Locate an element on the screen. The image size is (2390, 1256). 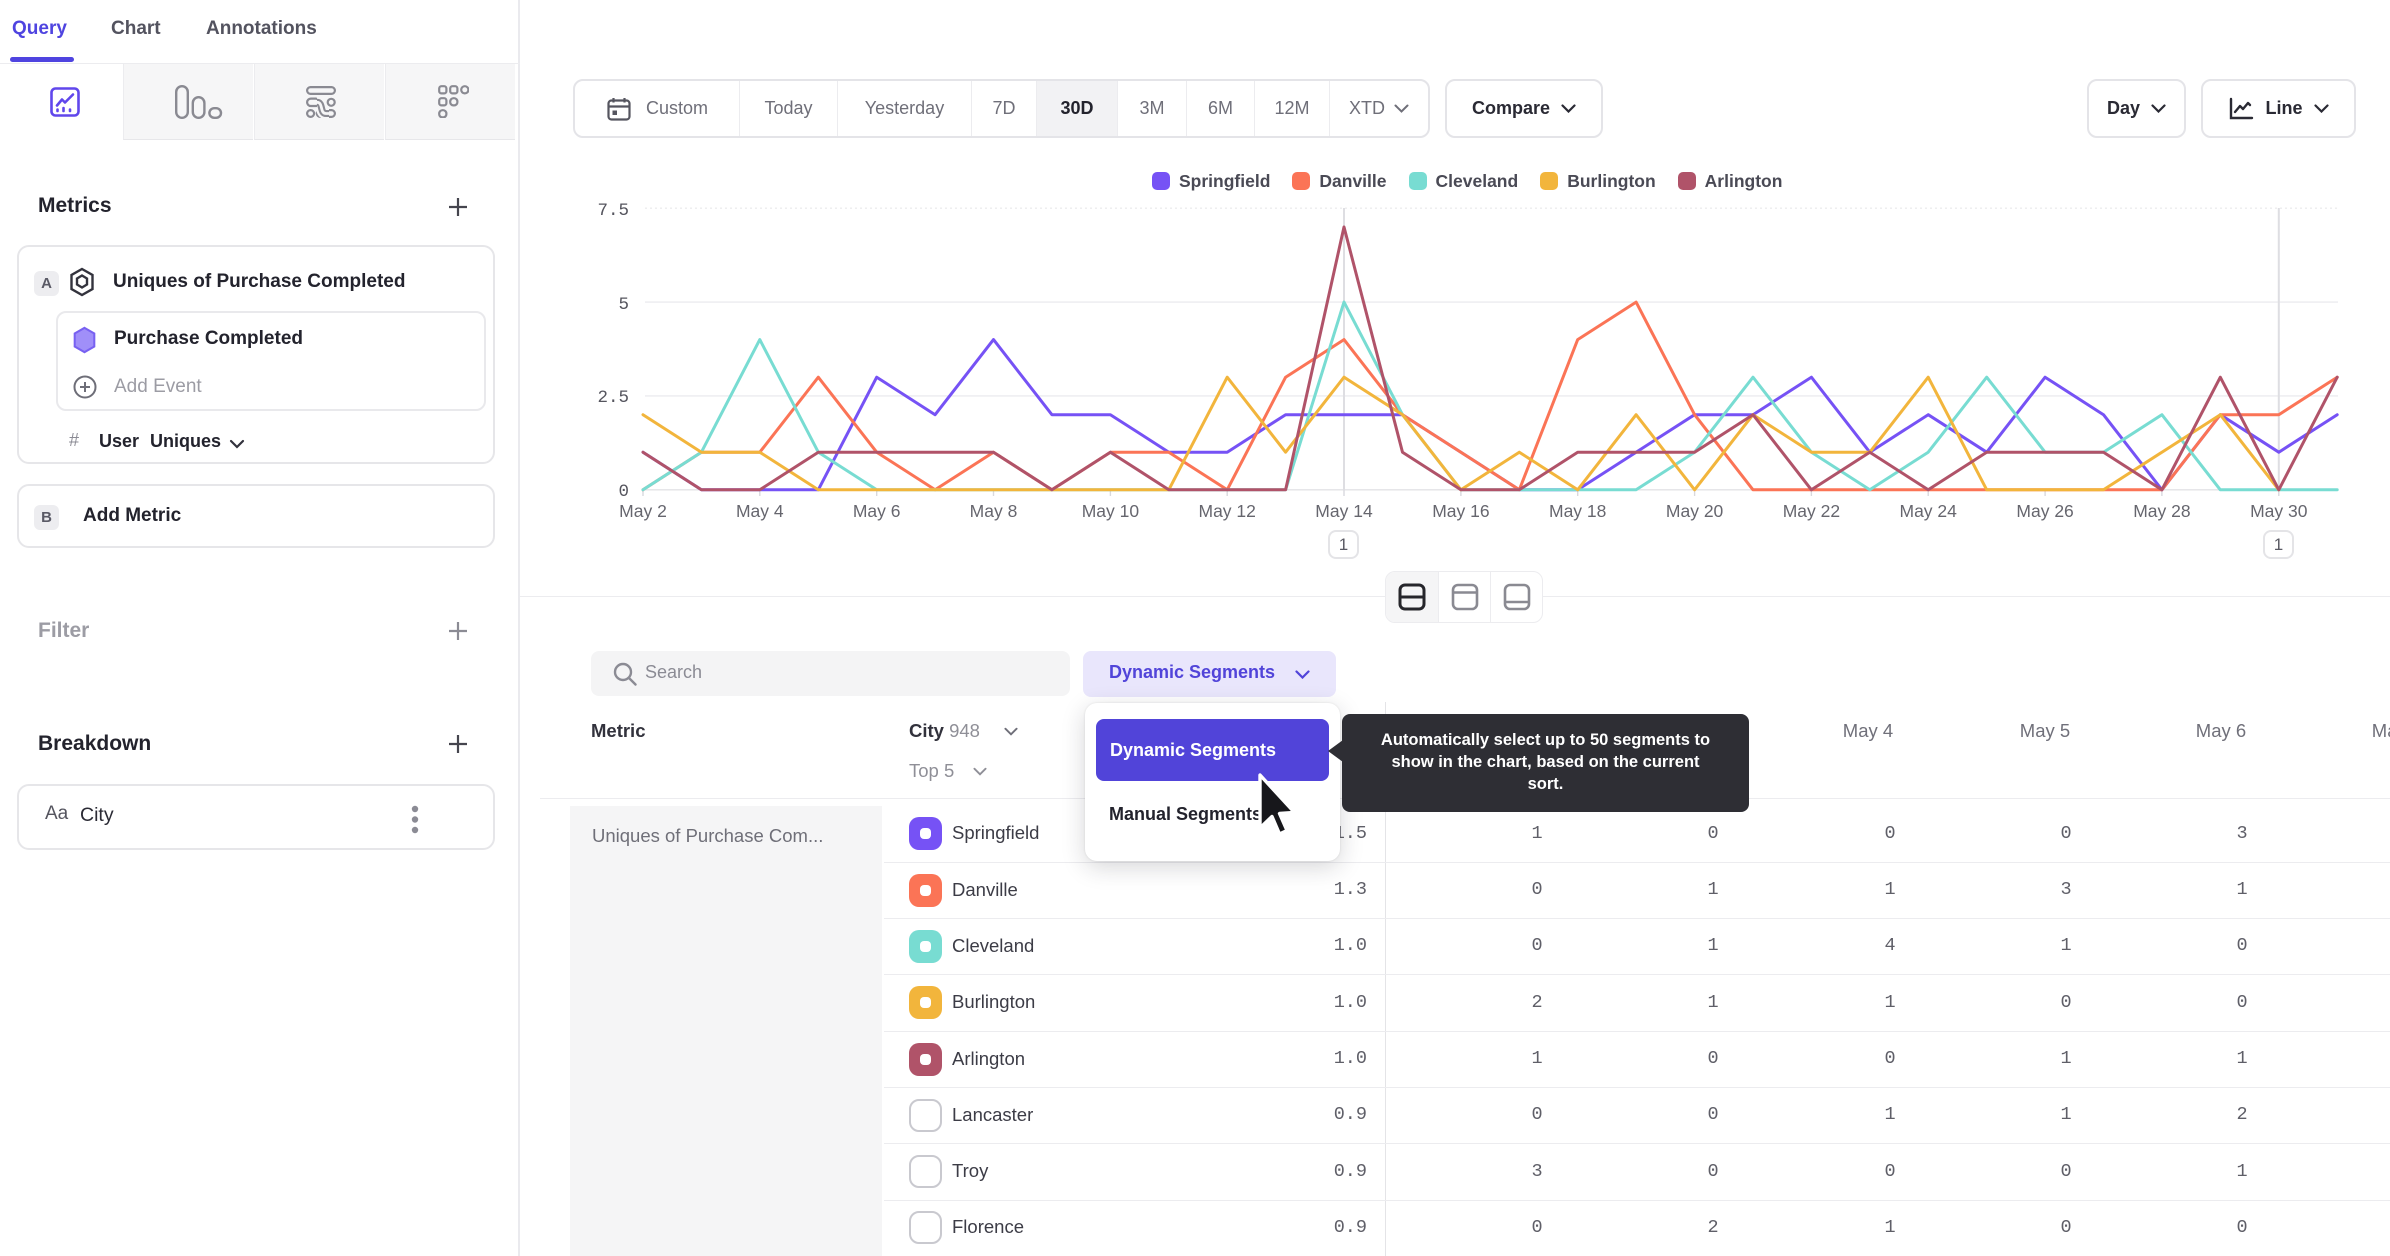
svg-text: May 6 is located at coordinates (877, 511).